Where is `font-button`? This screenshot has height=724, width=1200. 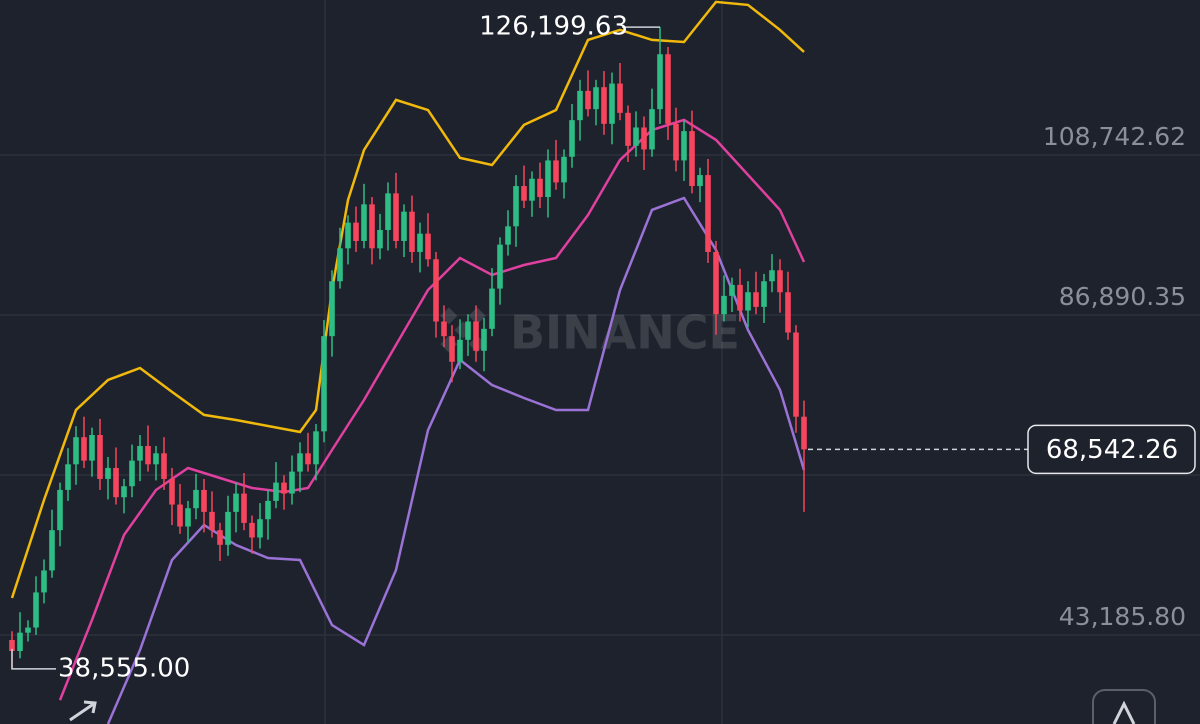 font-button is located at coordinates (1124, 706).